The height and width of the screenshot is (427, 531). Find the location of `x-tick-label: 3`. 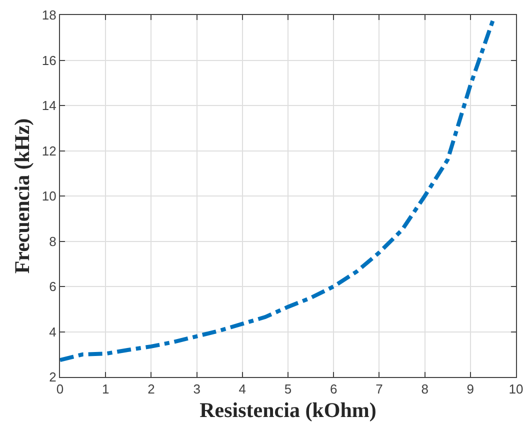

x-tick-label: 3 is located at coordinates (196, 389).